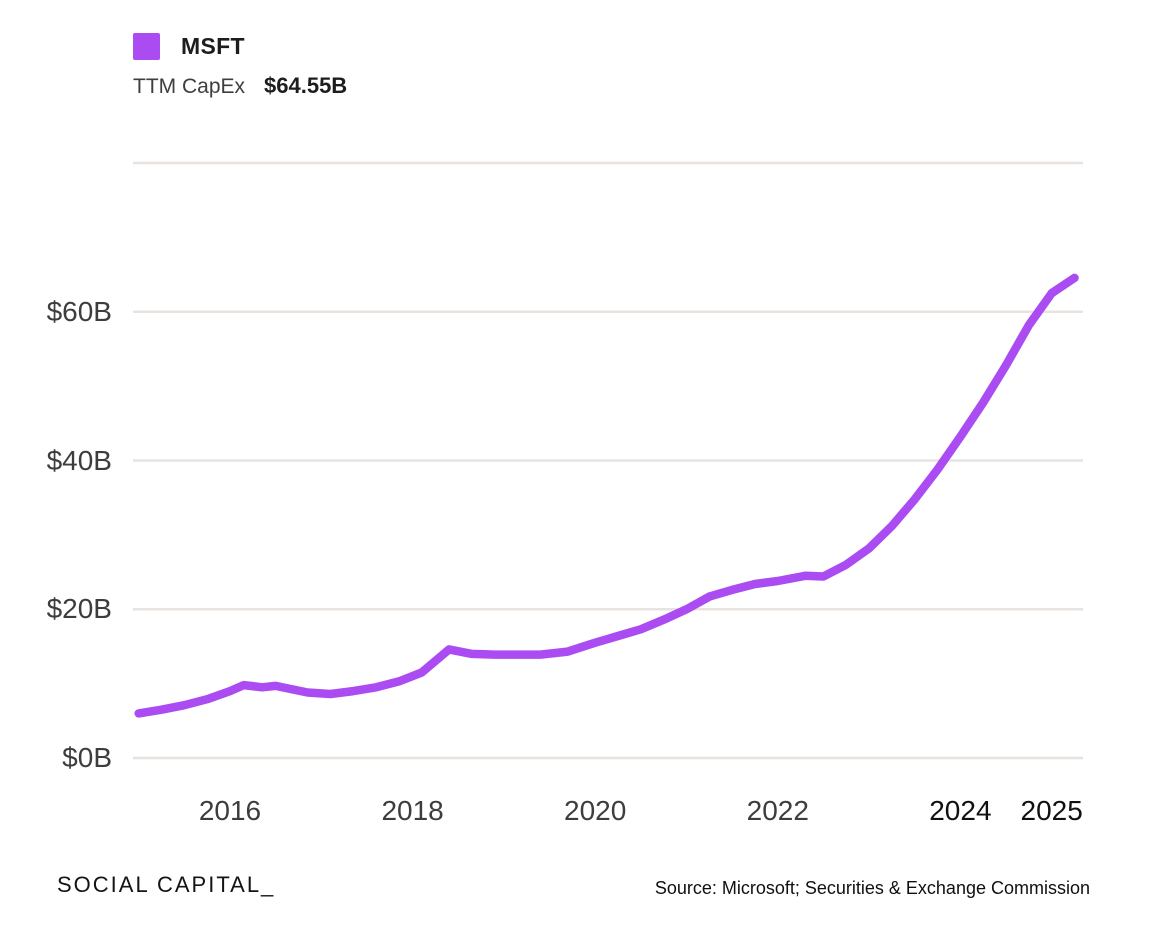  Describe the element at coordinates (412, 810) in the screenshot. I see `x-tick-label: 2018` at that location.